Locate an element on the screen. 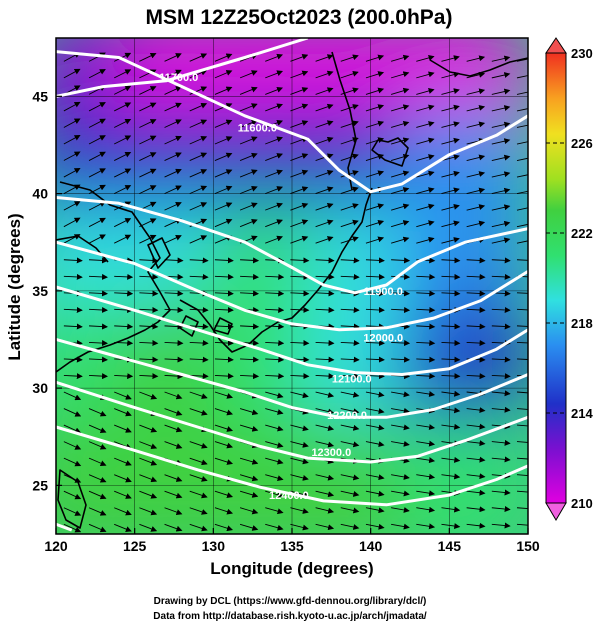 Image resolution: width=599 pixels, height=625 pixels. contour-line is located at coordinates (292, 245).